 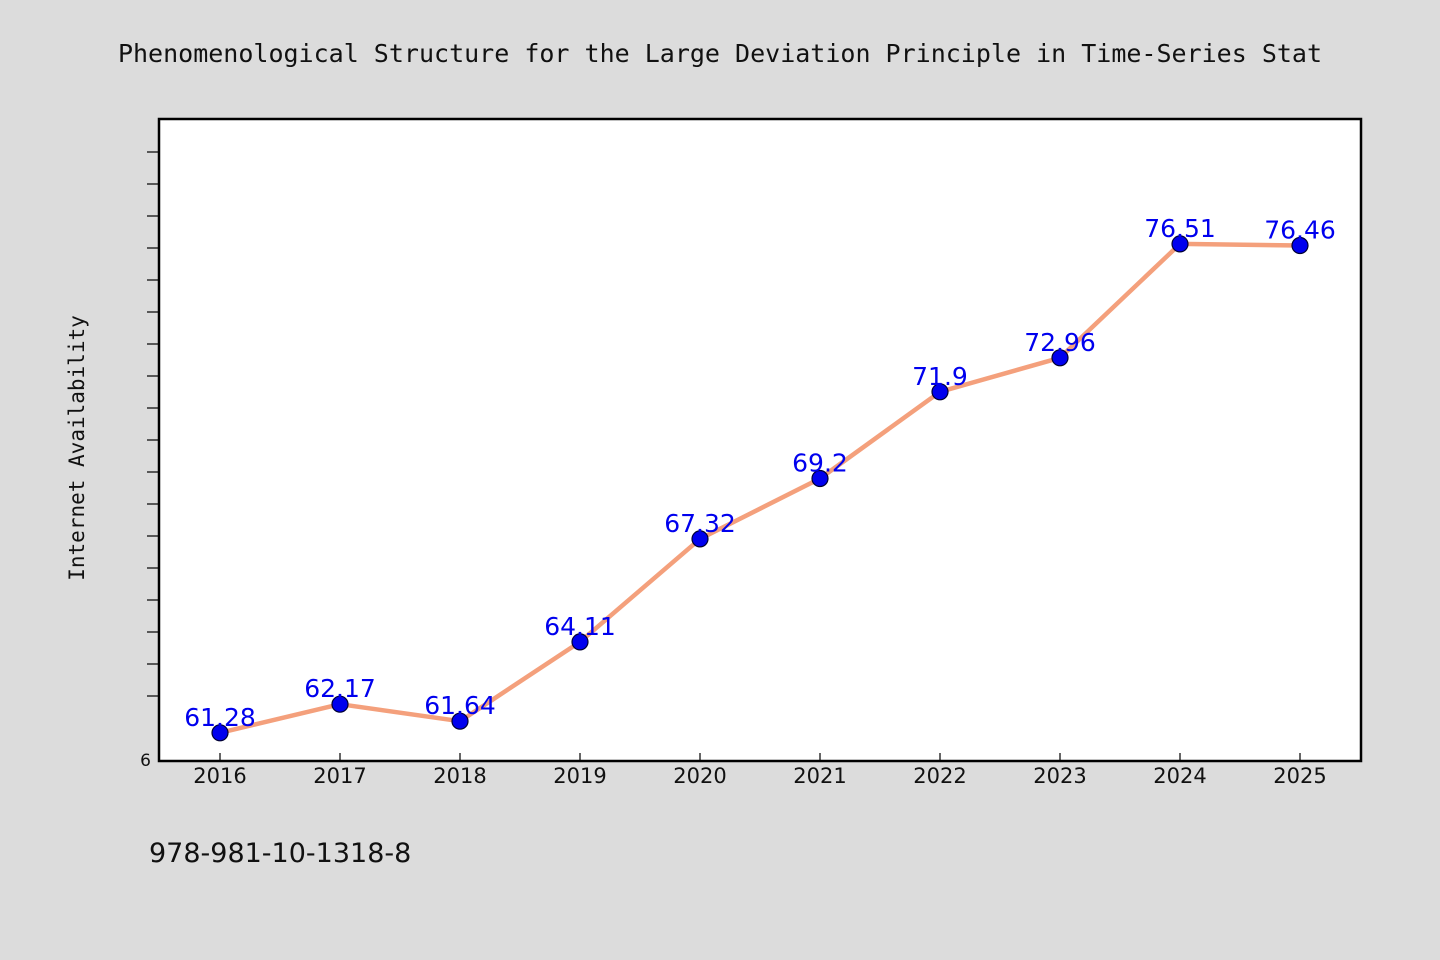 What do you see at coordinates (280, 853) in the screenshot?
I see `footnote-isbn: 978-981-10-1318-8` at bounding box center [280, 853].